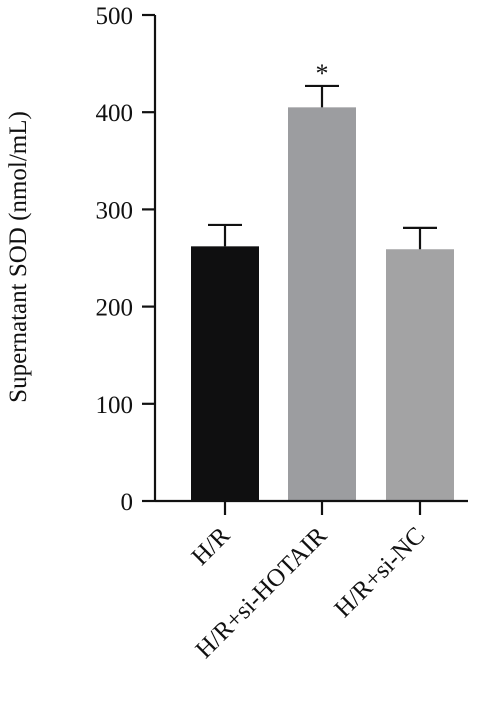 Image resolution: width=489 pixels, height=727 pixels. I want to click on y-tick-label-200: 200, so click(115, 308).